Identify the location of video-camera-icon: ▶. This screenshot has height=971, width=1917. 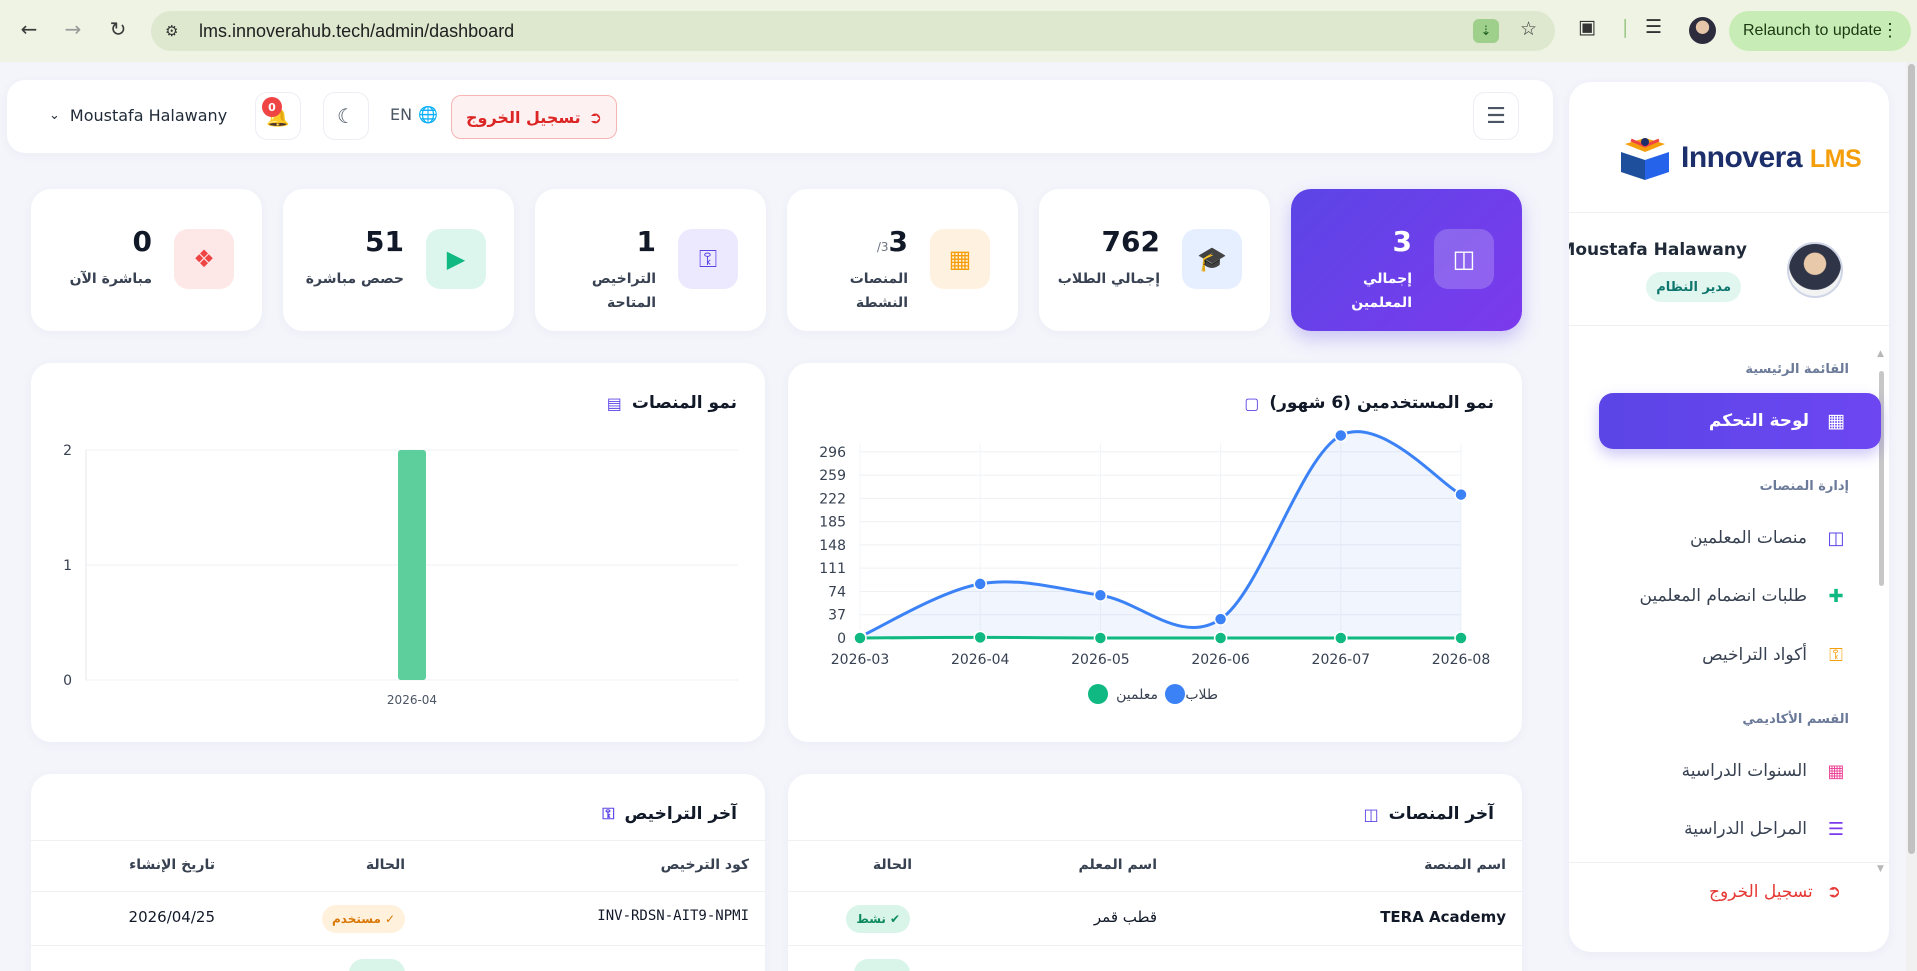
(456, 259).